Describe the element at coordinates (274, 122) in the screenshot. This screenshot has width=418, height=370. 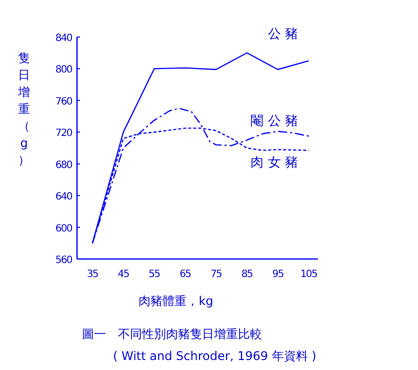
I see `series-label: 閹 公 豬` at that location.